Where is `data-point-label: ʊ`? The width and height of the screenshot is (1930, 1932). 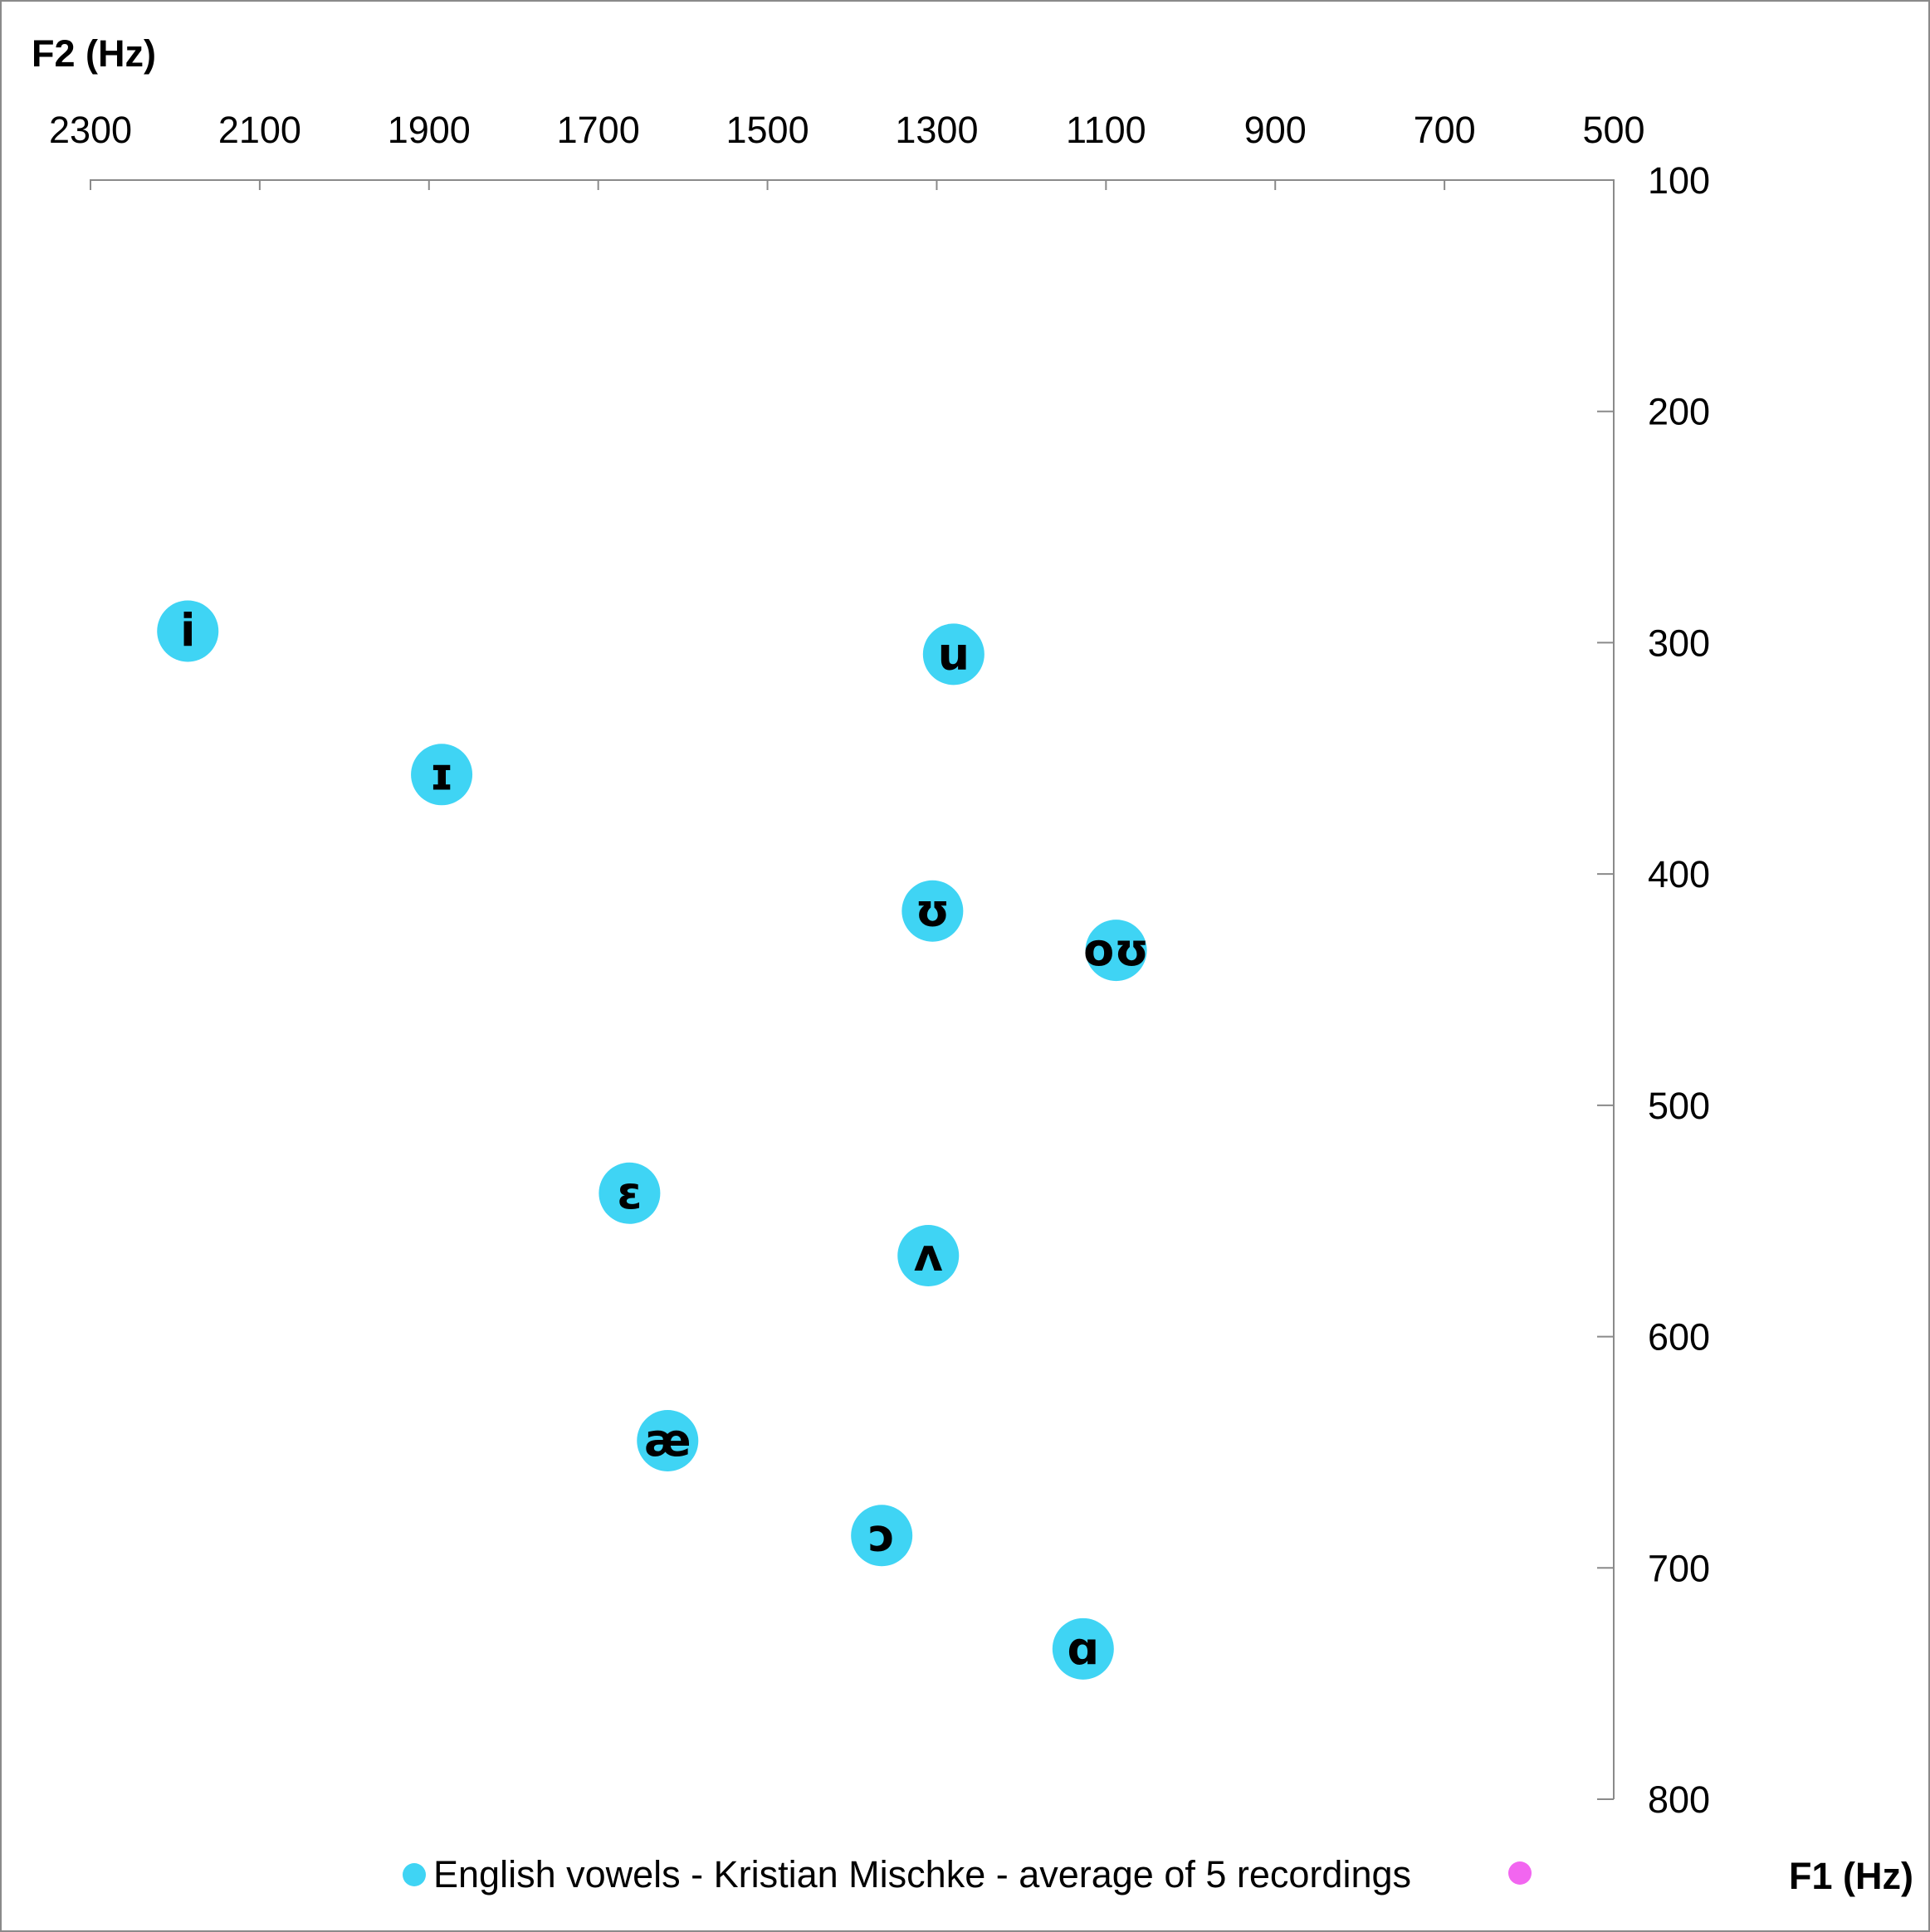
data-point-label: ʊ is located at coordinates (933, 911).